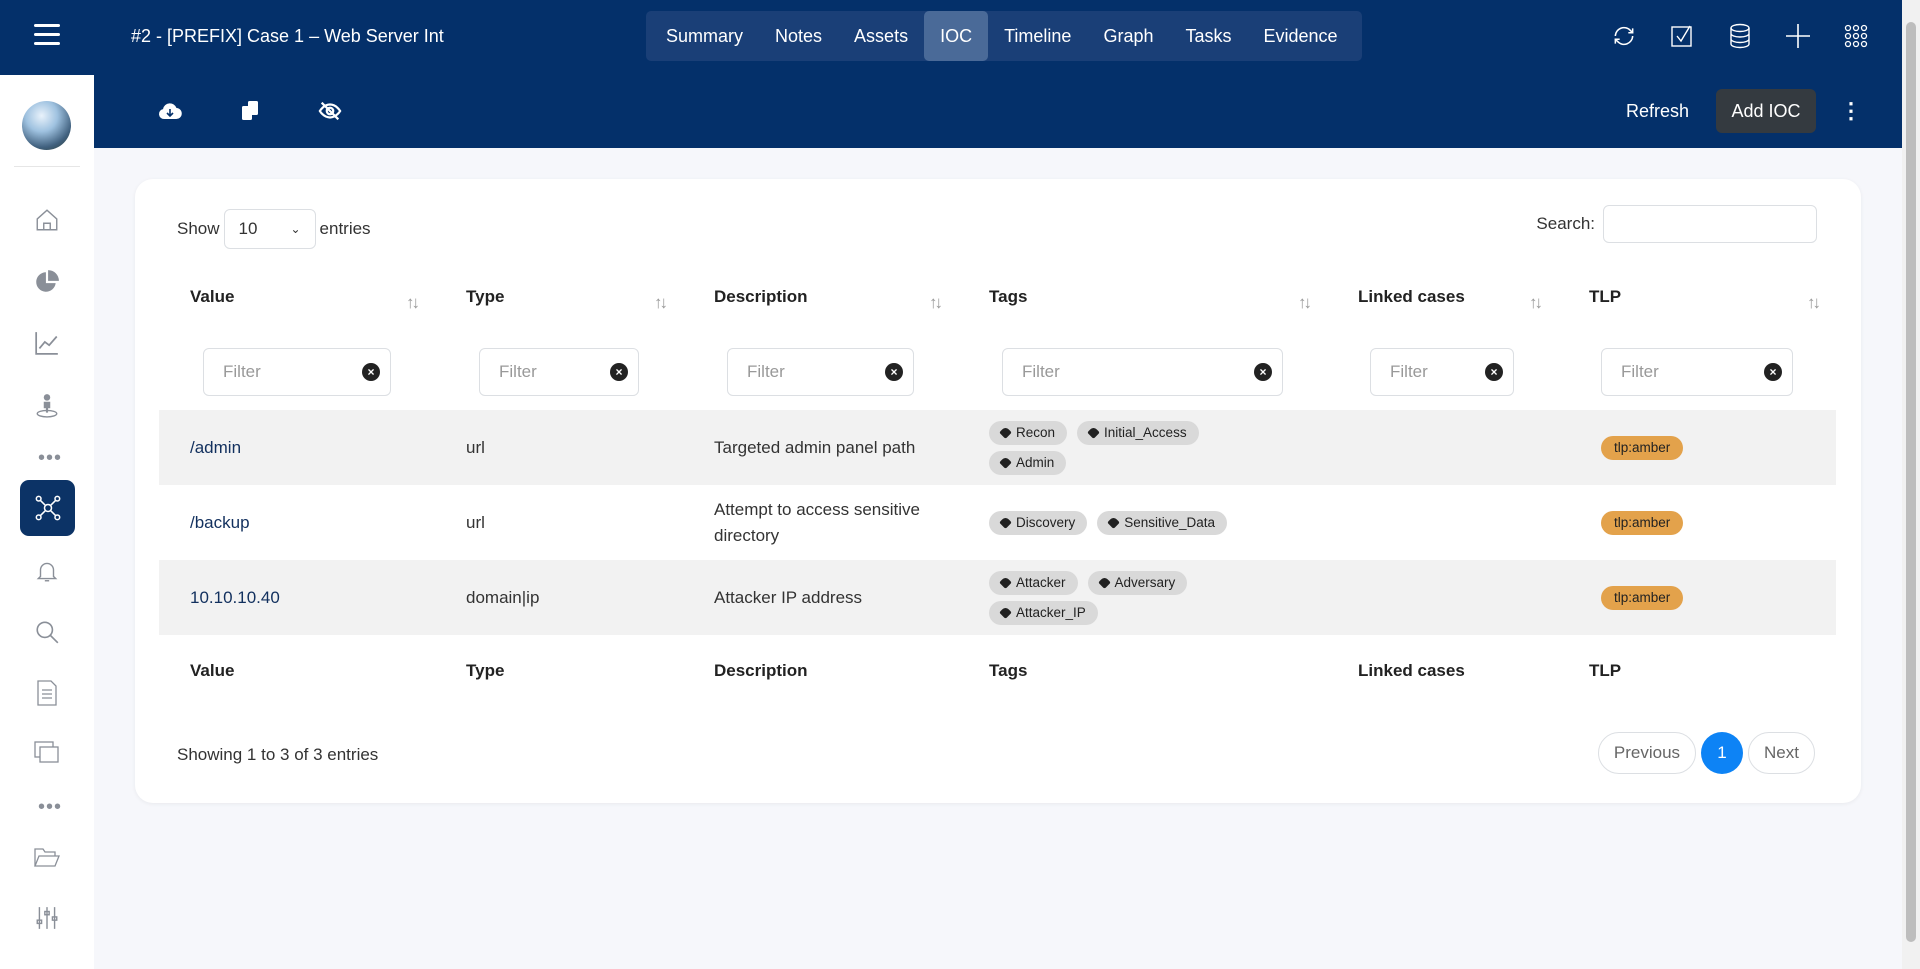  I want to click on tag-label: Attacker_IP, so click(1051, 612).